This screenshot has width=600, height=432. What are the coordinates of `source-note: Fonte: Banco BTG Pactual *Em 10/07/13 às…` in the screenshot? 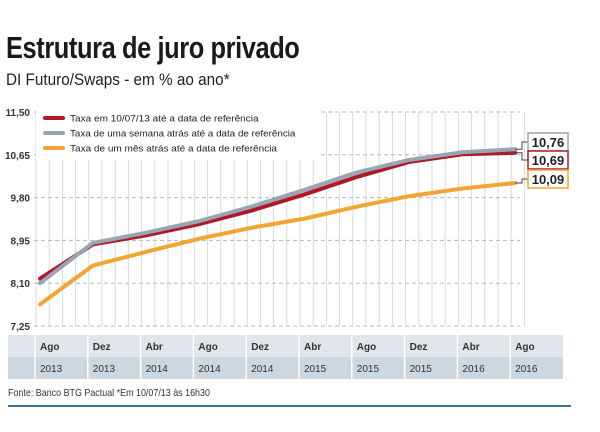 It's located at (109, 393).